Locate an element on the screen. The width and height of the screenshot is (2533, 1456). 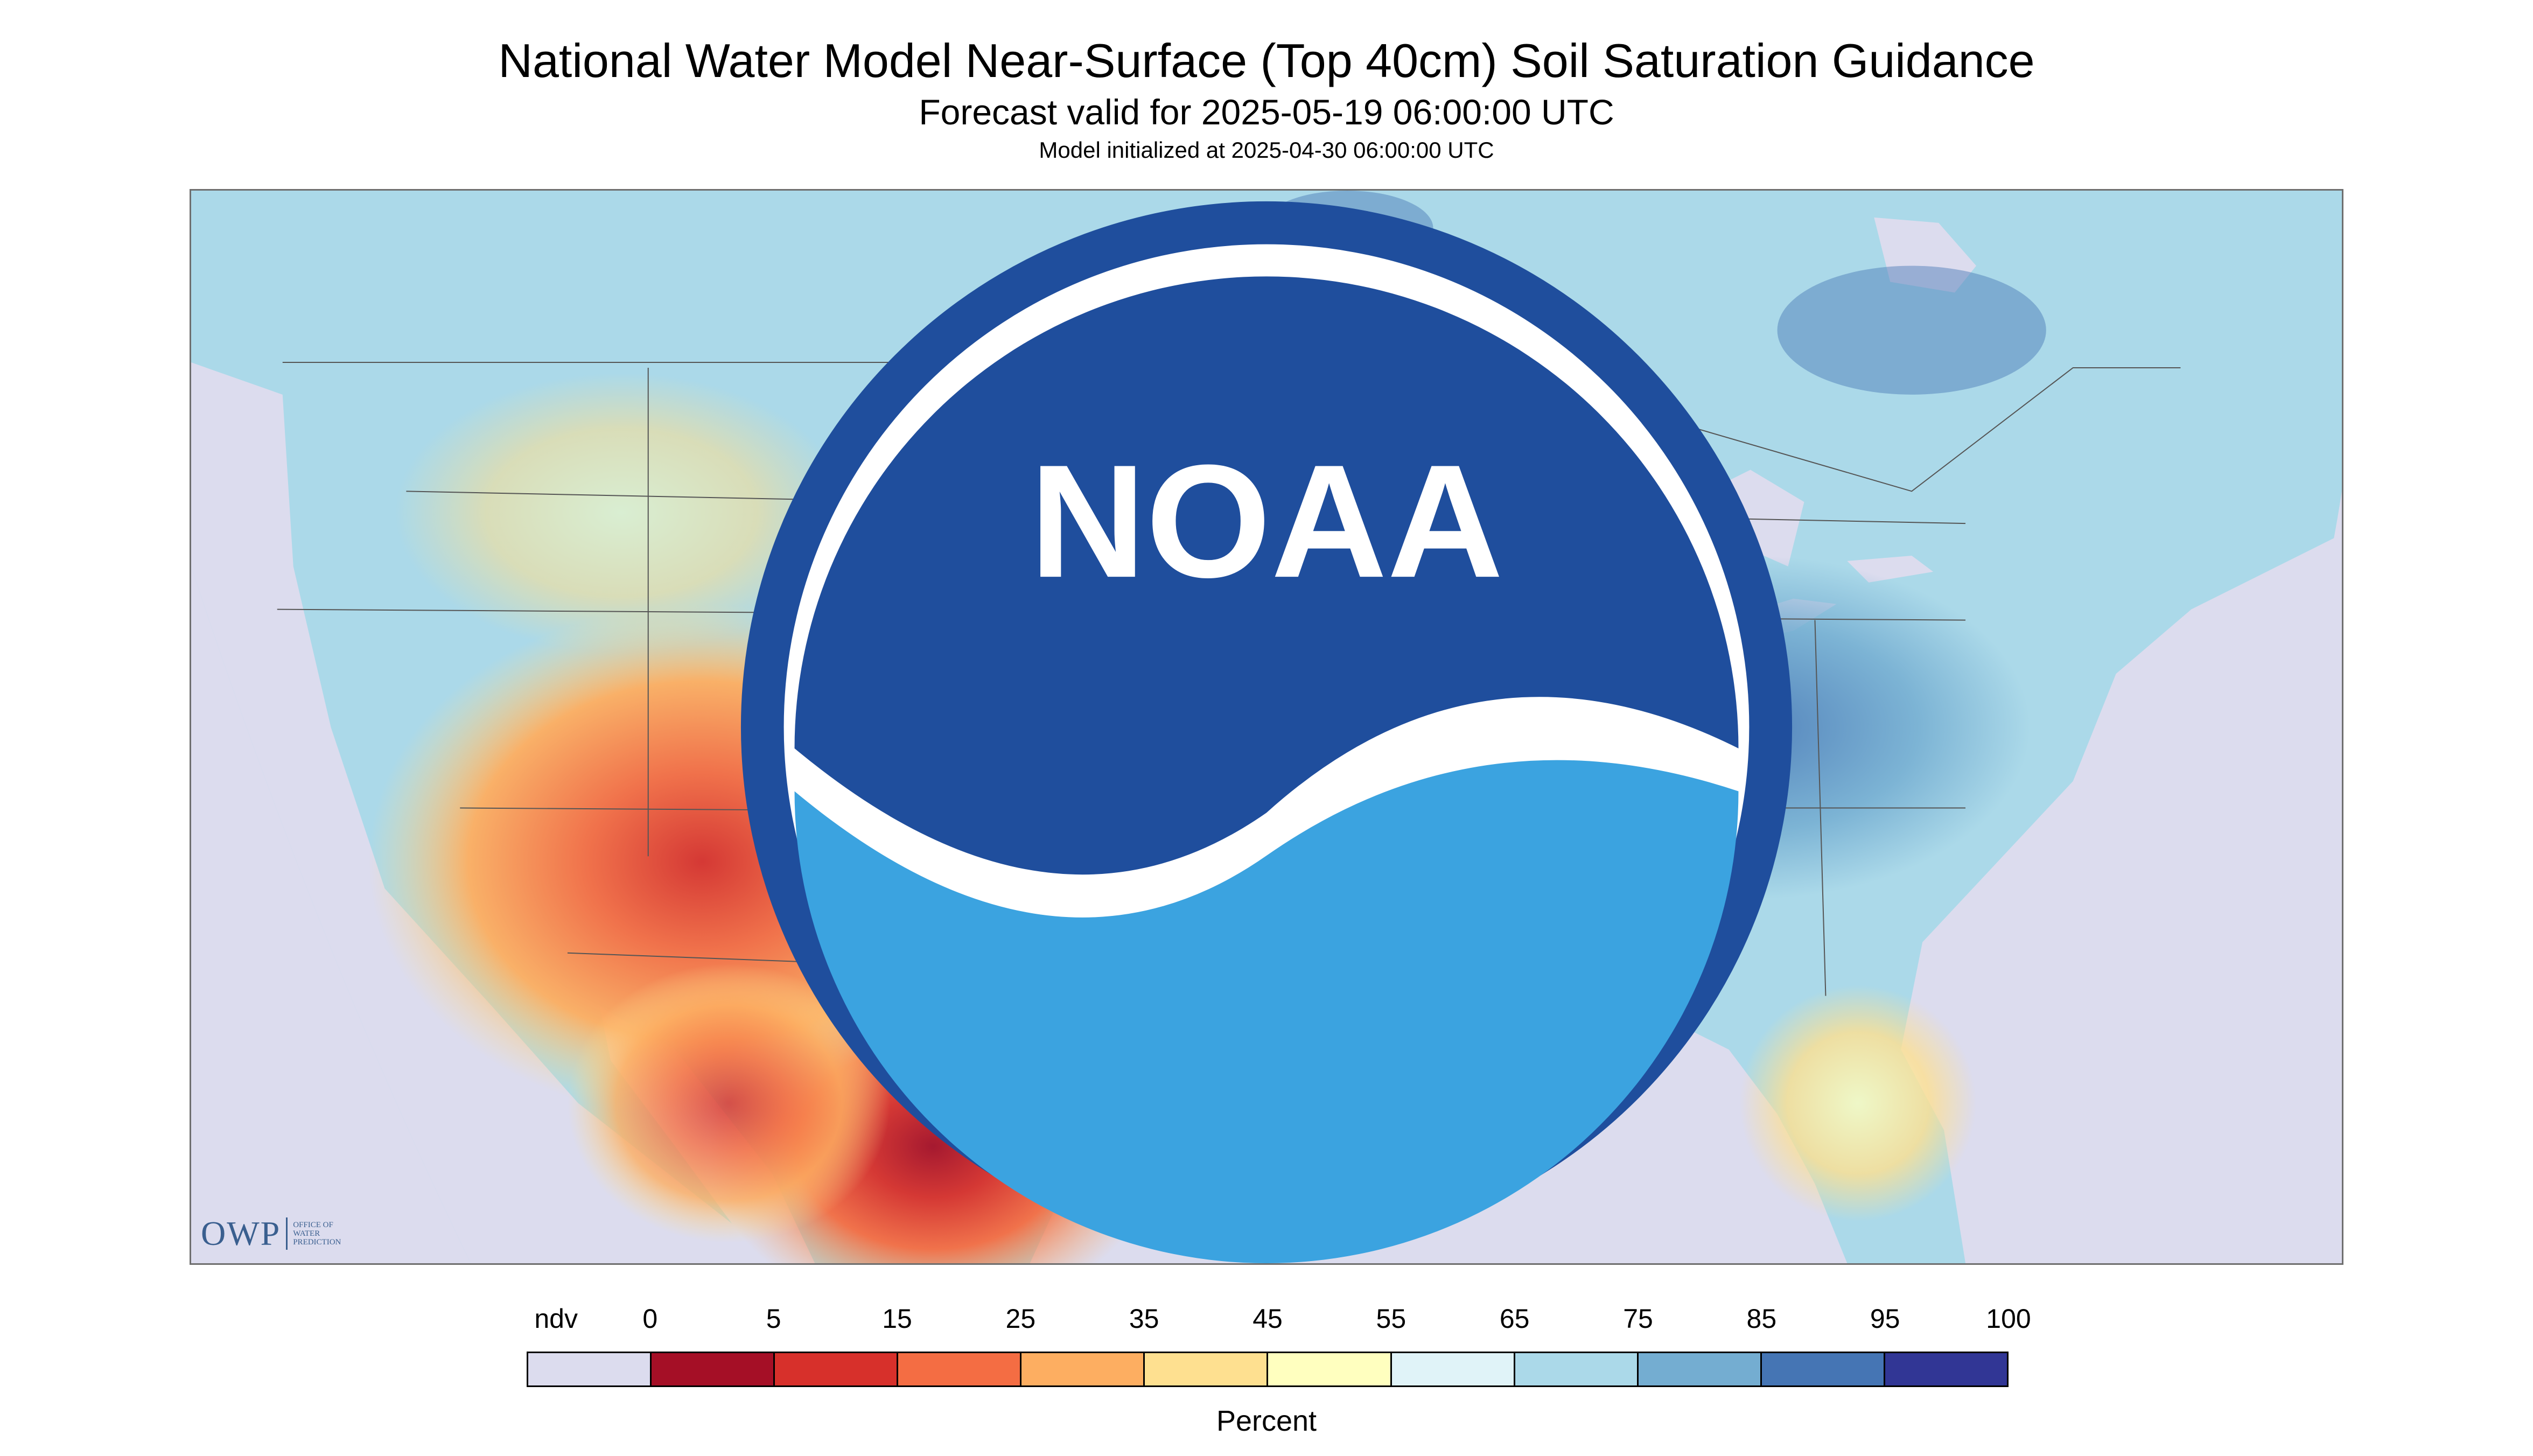
legend-tick-label: 85 is located at coordinates (1761, 1319).